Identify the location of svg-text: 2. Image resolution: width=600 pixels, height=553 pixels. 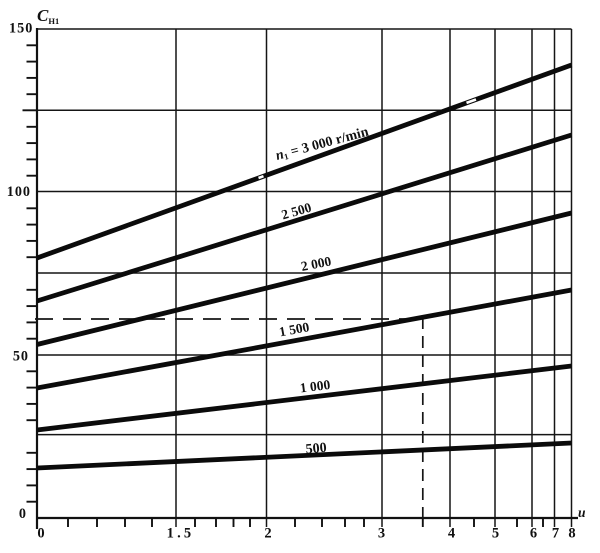
(267, 534).